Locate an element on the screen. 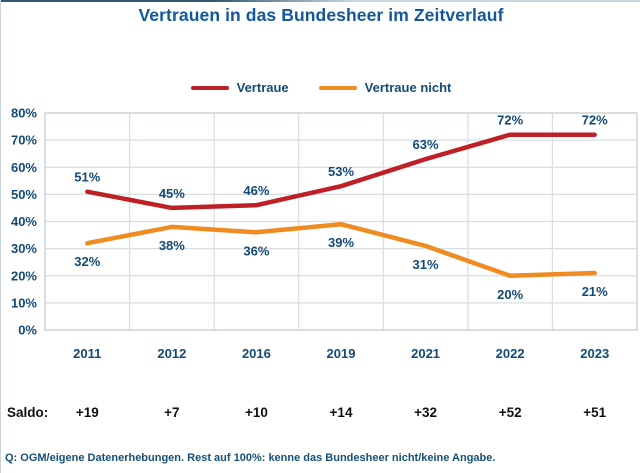 This screenshot has height=473, width=640. y-axis-tick-label: 0% is located at coordinates (27, 330).